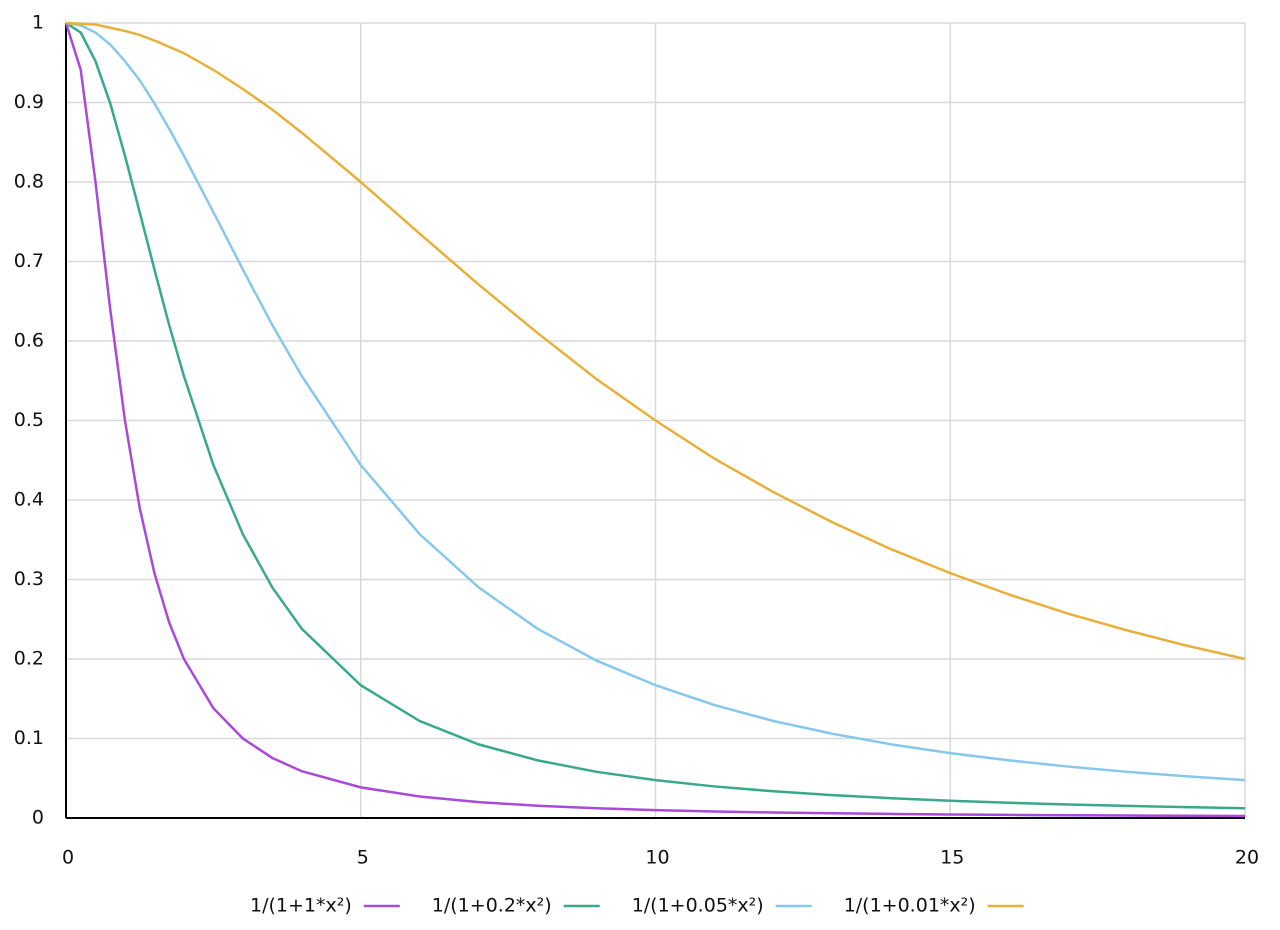 The image size is (1280, 930). What do you see at coordinates (952, 858) in the screenshot?
I see `x-tick-label: 15` at bounding box center [952, 858].